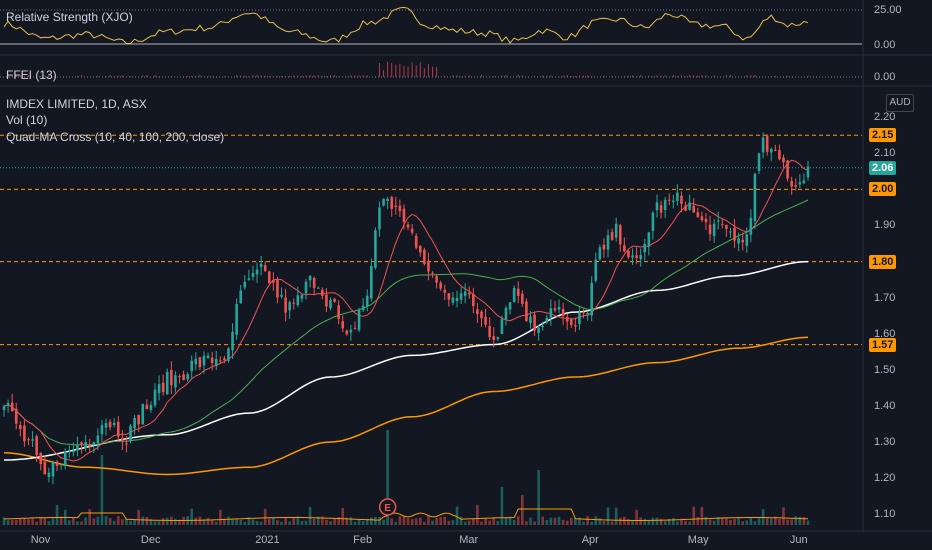 The image size is (932, 550). What do you see at coordinates (69, 17) in the screenshot?
I see `rs-indicator-title: Relative Strength (XJO)` at bounding box center [69, 17].